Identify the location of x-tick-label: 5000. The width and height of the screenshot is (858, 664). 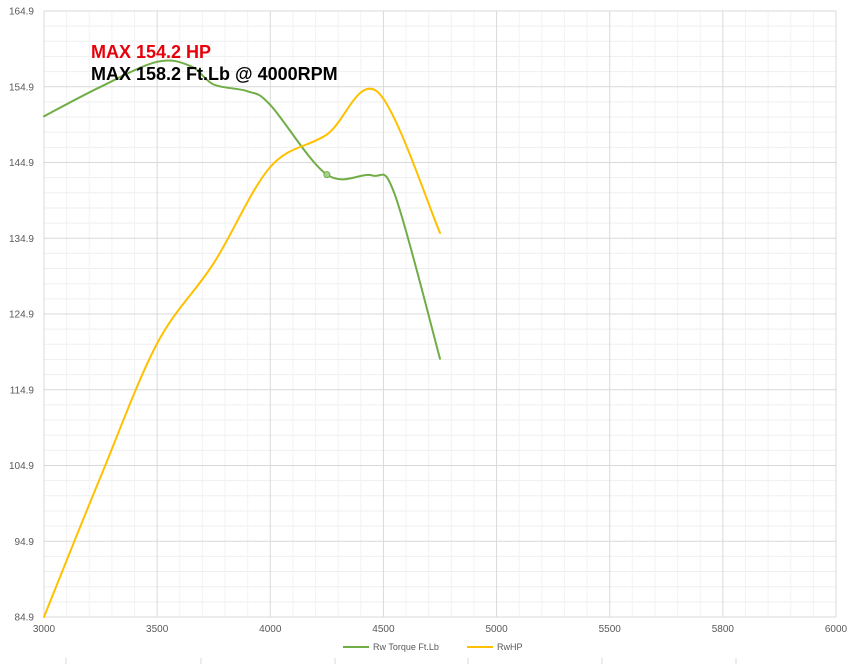
(496, 629).